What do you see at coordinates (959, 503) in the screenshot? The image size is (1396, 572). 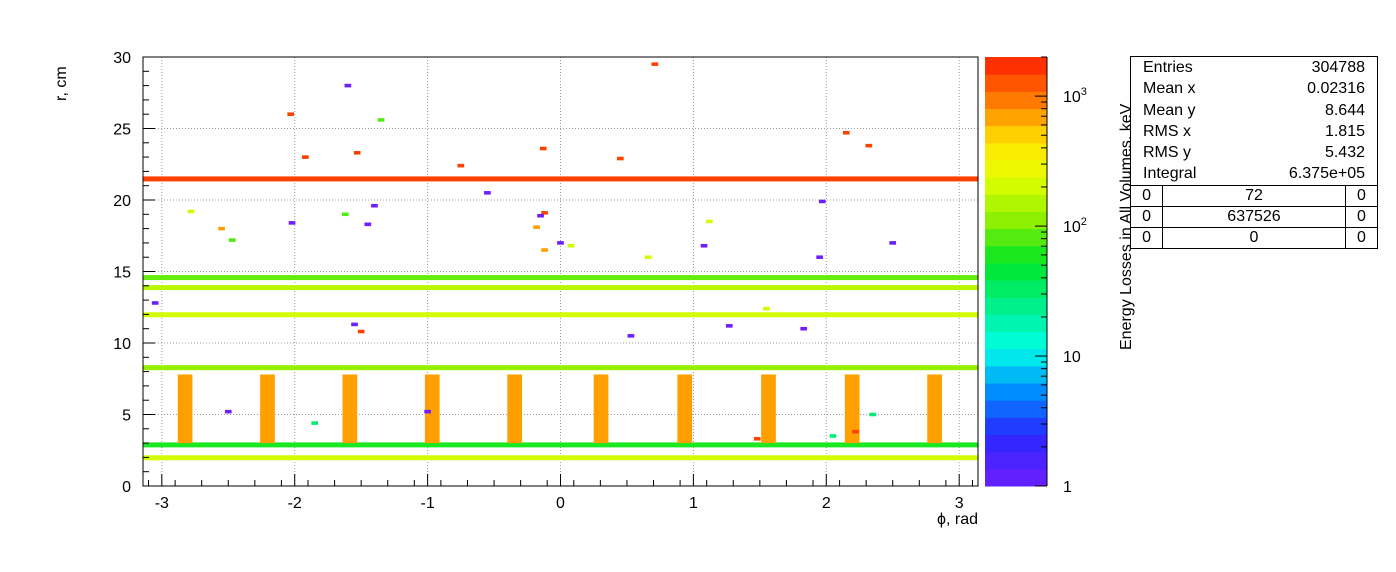 I see `x-tick-label: 3` at bounding box center [959, 503].